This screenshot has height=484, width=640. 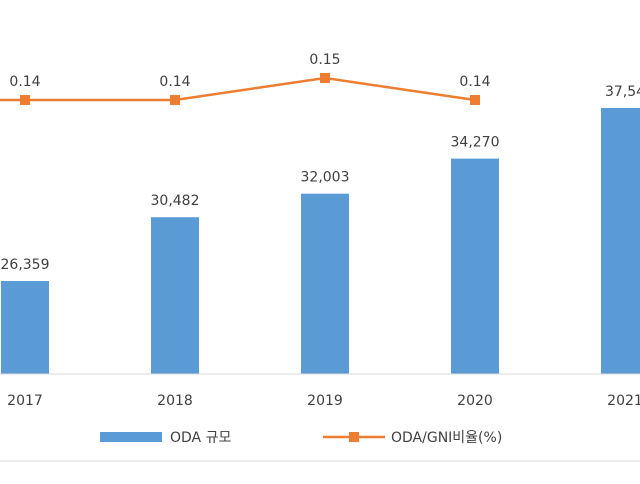 What do you see at coordinates (446, 438) in the screenshot?
I see `legend-label-oda-gni: ODA/GNI비율(%)` at bounding box center [446, 438].